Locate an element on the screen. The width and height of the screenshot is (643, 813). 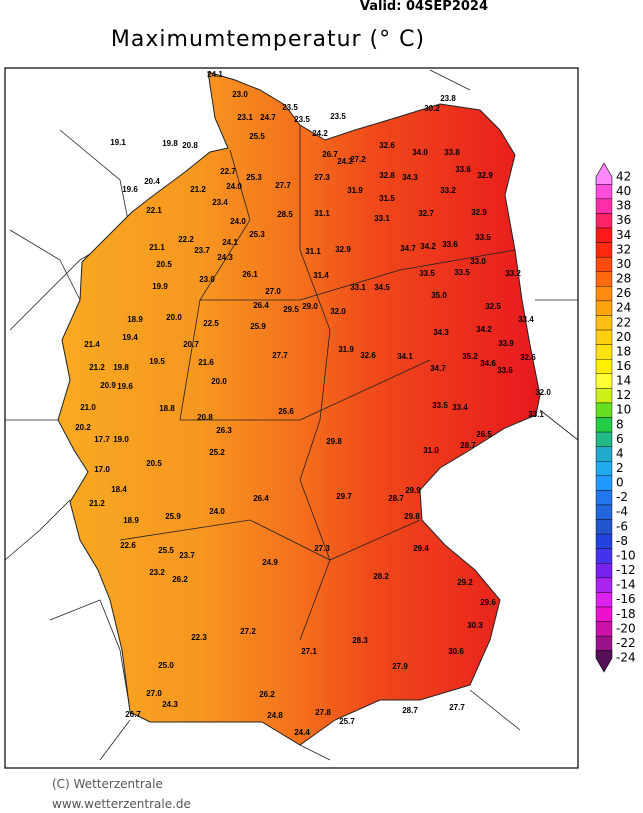
station-value: 26.4 is located at coordinates (261, 498).